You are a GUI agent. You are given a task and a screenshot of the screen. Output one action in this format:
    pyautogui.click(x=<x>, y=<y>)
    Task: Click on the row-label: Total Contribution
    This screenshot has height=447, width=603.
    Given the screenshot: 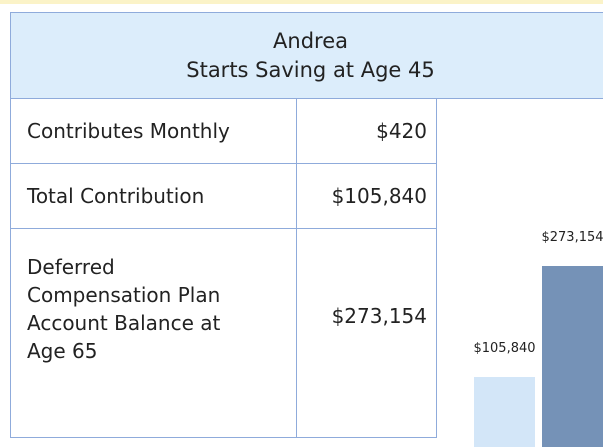 What is the action you would take?
    pyautogui.click(x=153, y=196)
    